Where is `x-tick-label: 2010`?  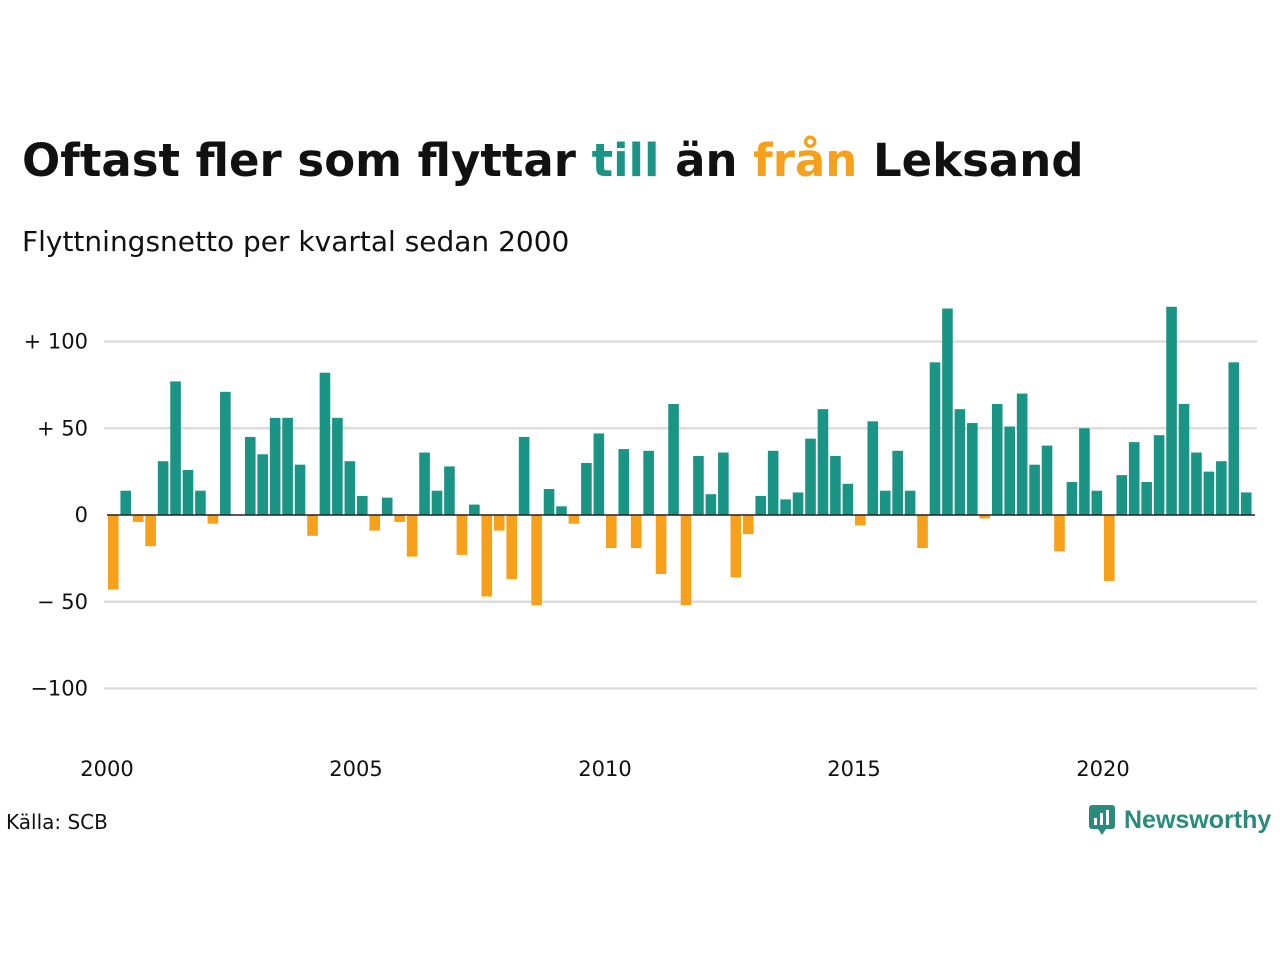 x-tick-label: 2010 is located at coordinates (604, 769).